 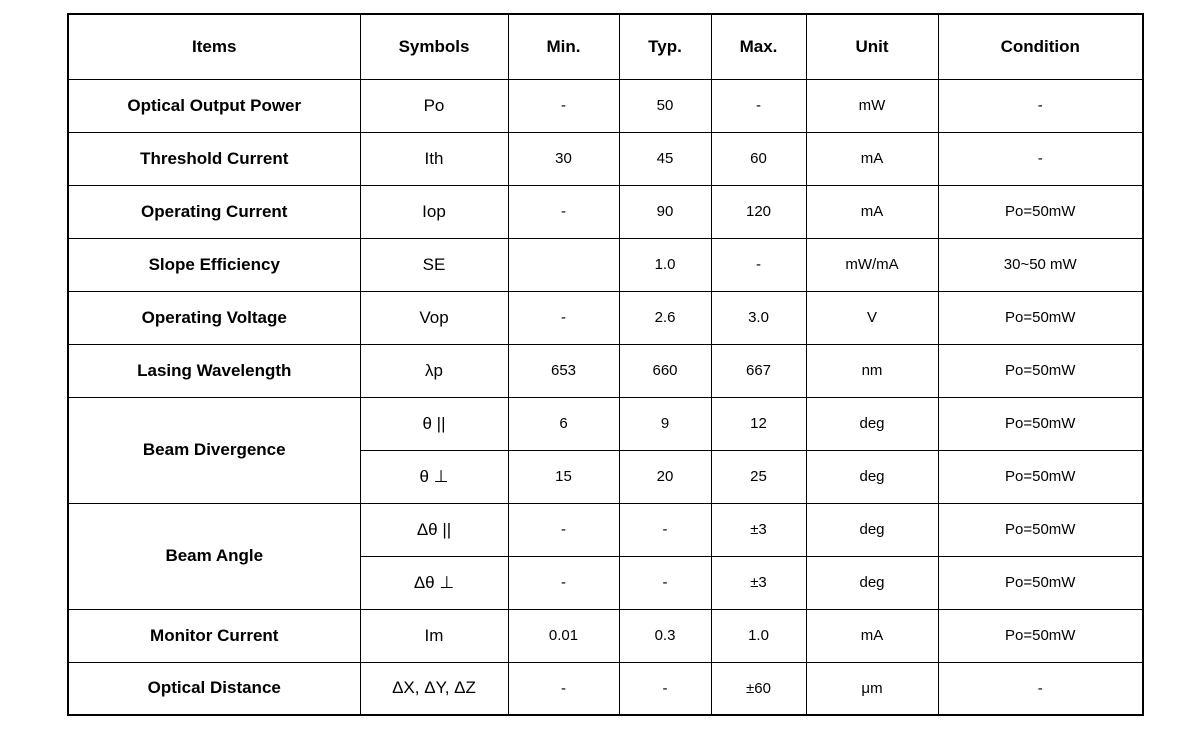 I want to click on symbol-cell: θ ⊥, so click(x=434, y=476).